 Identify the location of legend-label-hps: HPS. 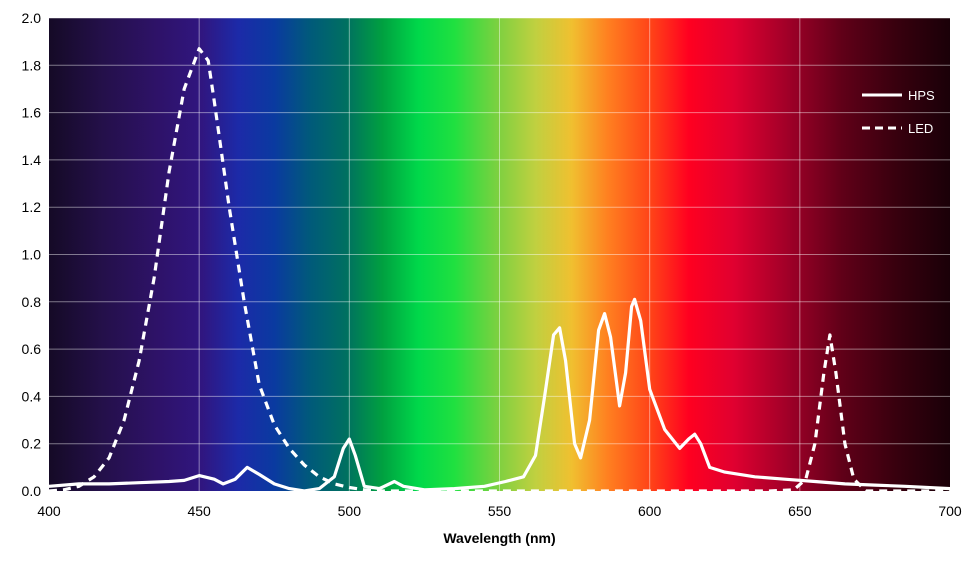
(921, 95).